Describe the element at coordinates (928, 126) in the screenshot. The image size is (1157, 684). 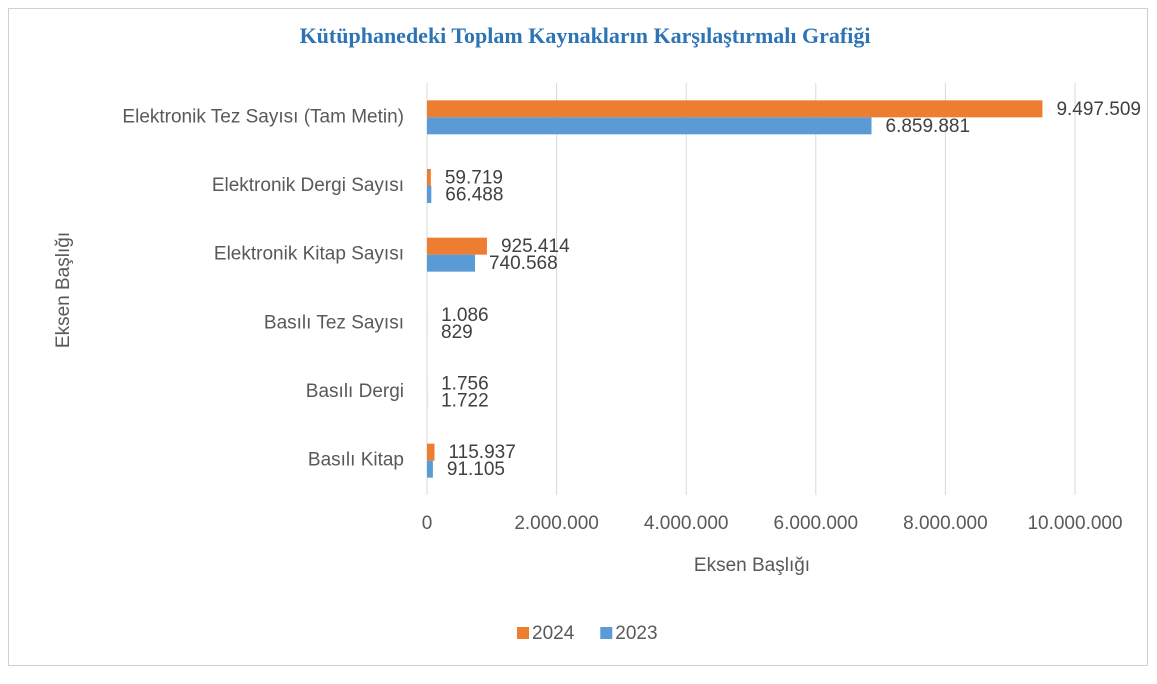
I see `data-label: 6.859.881` at that location.